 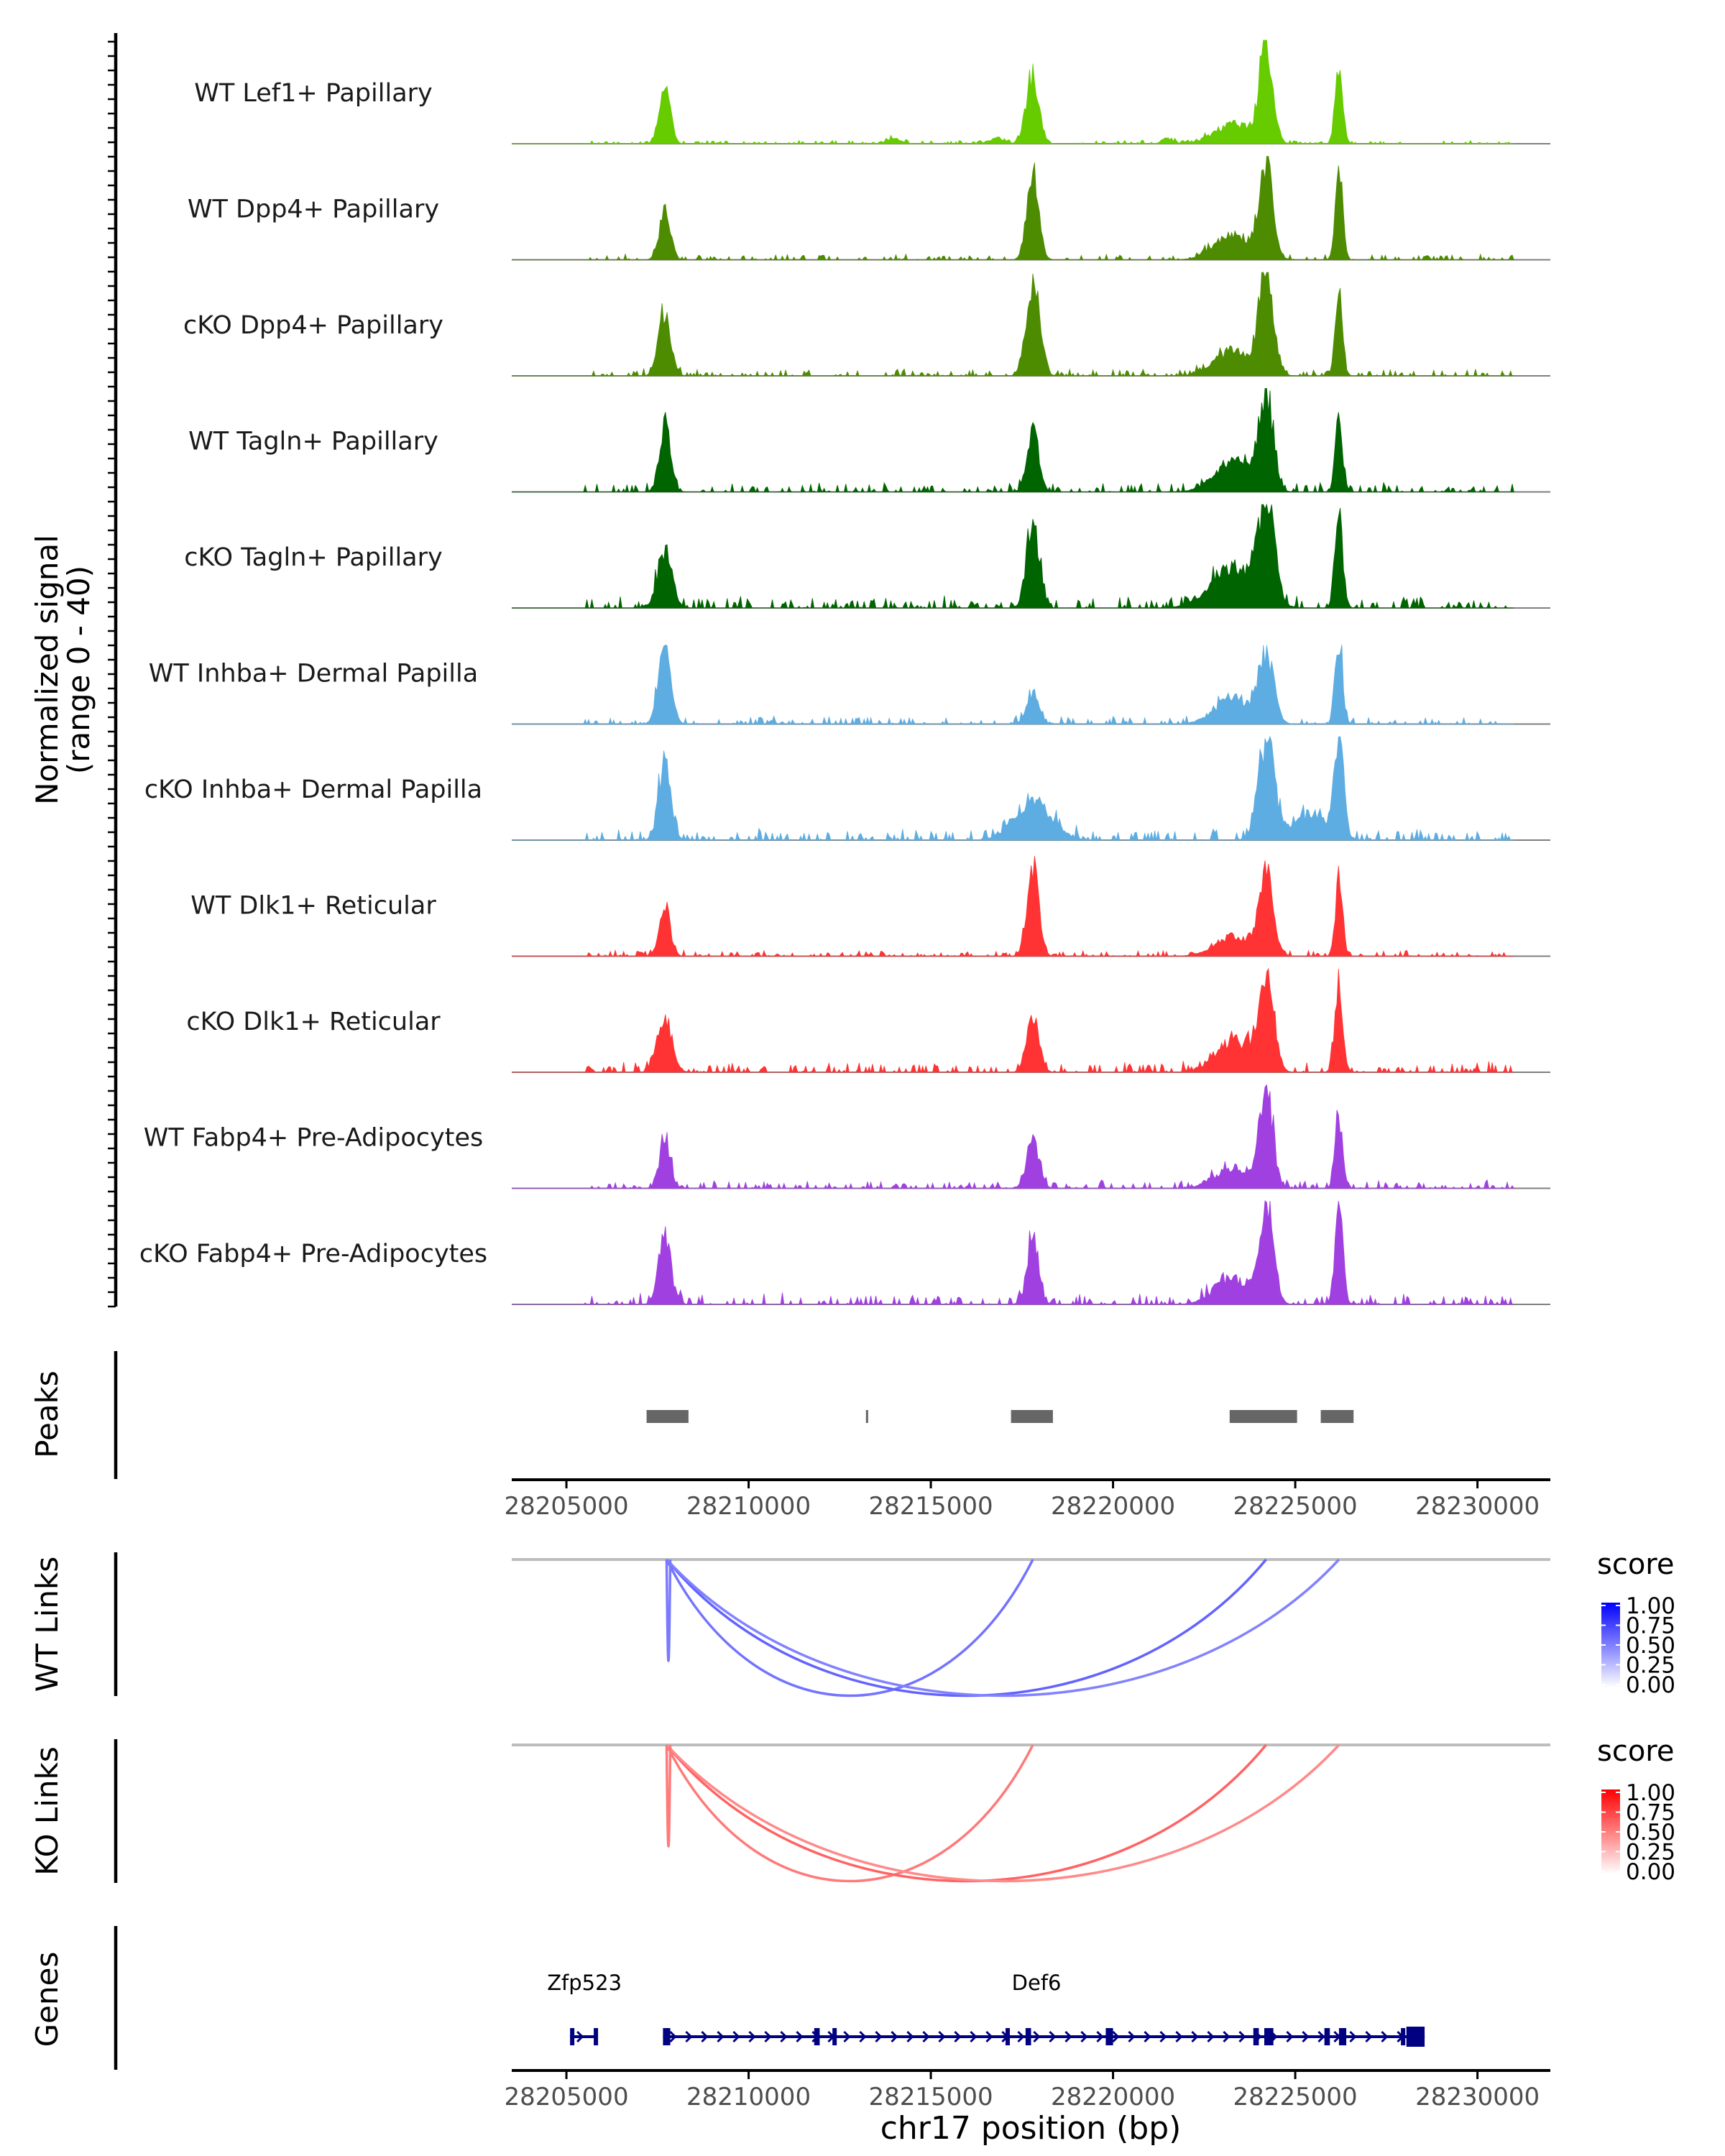 I want to click on gene-name-label: Def6, so click(x=1037, y=1983).